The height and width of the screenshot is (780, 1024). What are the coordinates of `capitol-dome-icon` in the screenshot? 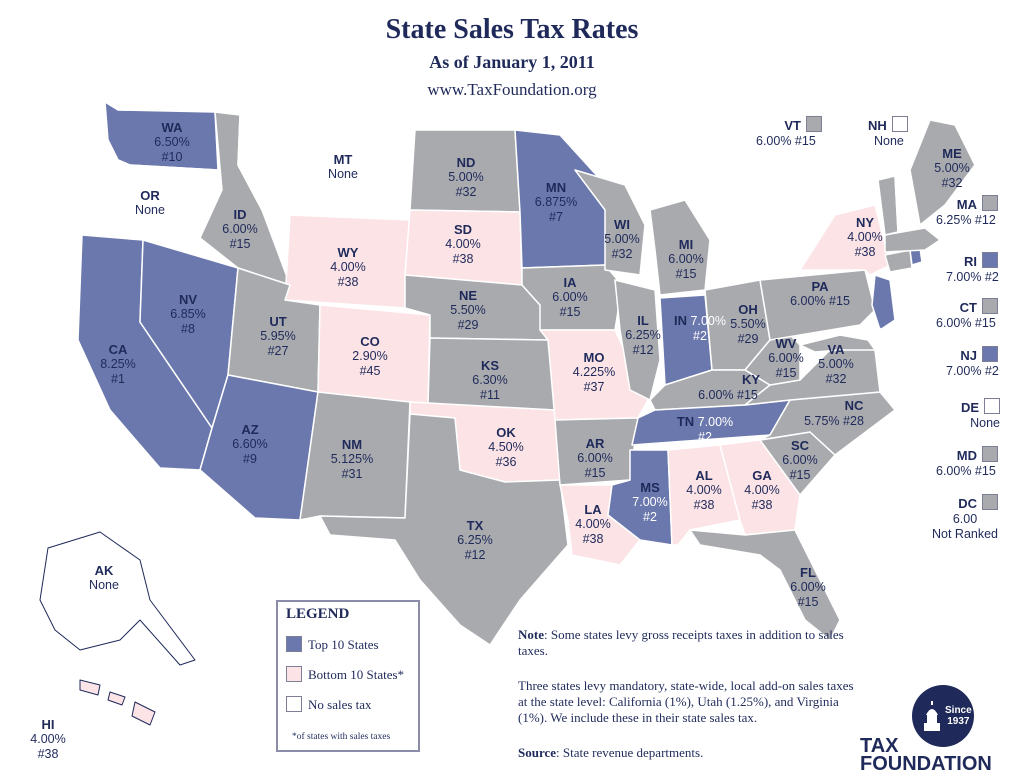 It's located at (932, 716).